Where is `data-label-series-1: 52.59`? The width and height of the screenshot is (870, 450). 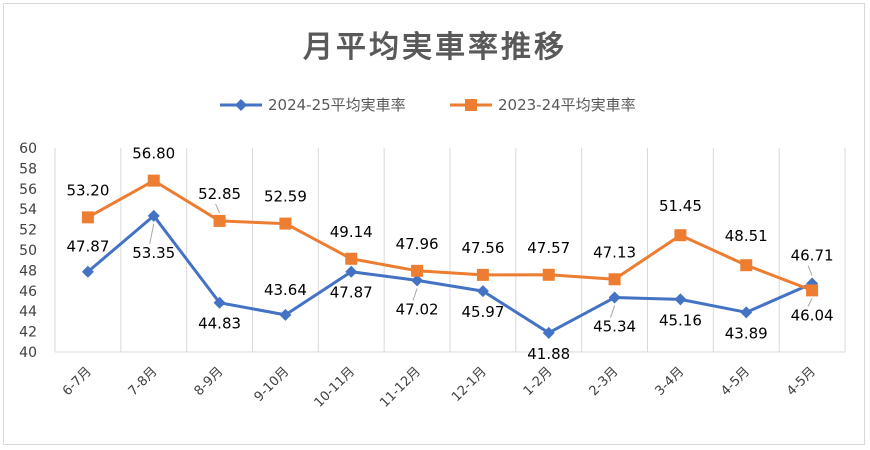 data-label-series-1: 52.59 is located at coordinates (285, 197).